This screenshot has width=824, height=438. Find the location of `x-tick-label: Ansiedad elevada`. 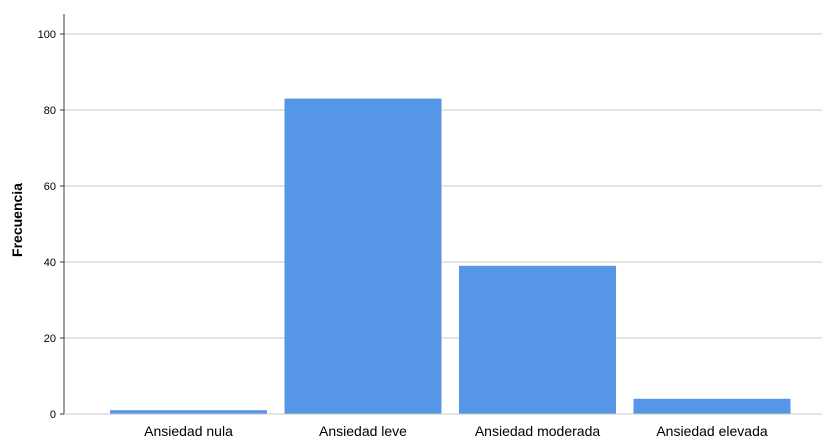

x-tick-label: Ansiedad elevada is located at coordinates (712, 430).